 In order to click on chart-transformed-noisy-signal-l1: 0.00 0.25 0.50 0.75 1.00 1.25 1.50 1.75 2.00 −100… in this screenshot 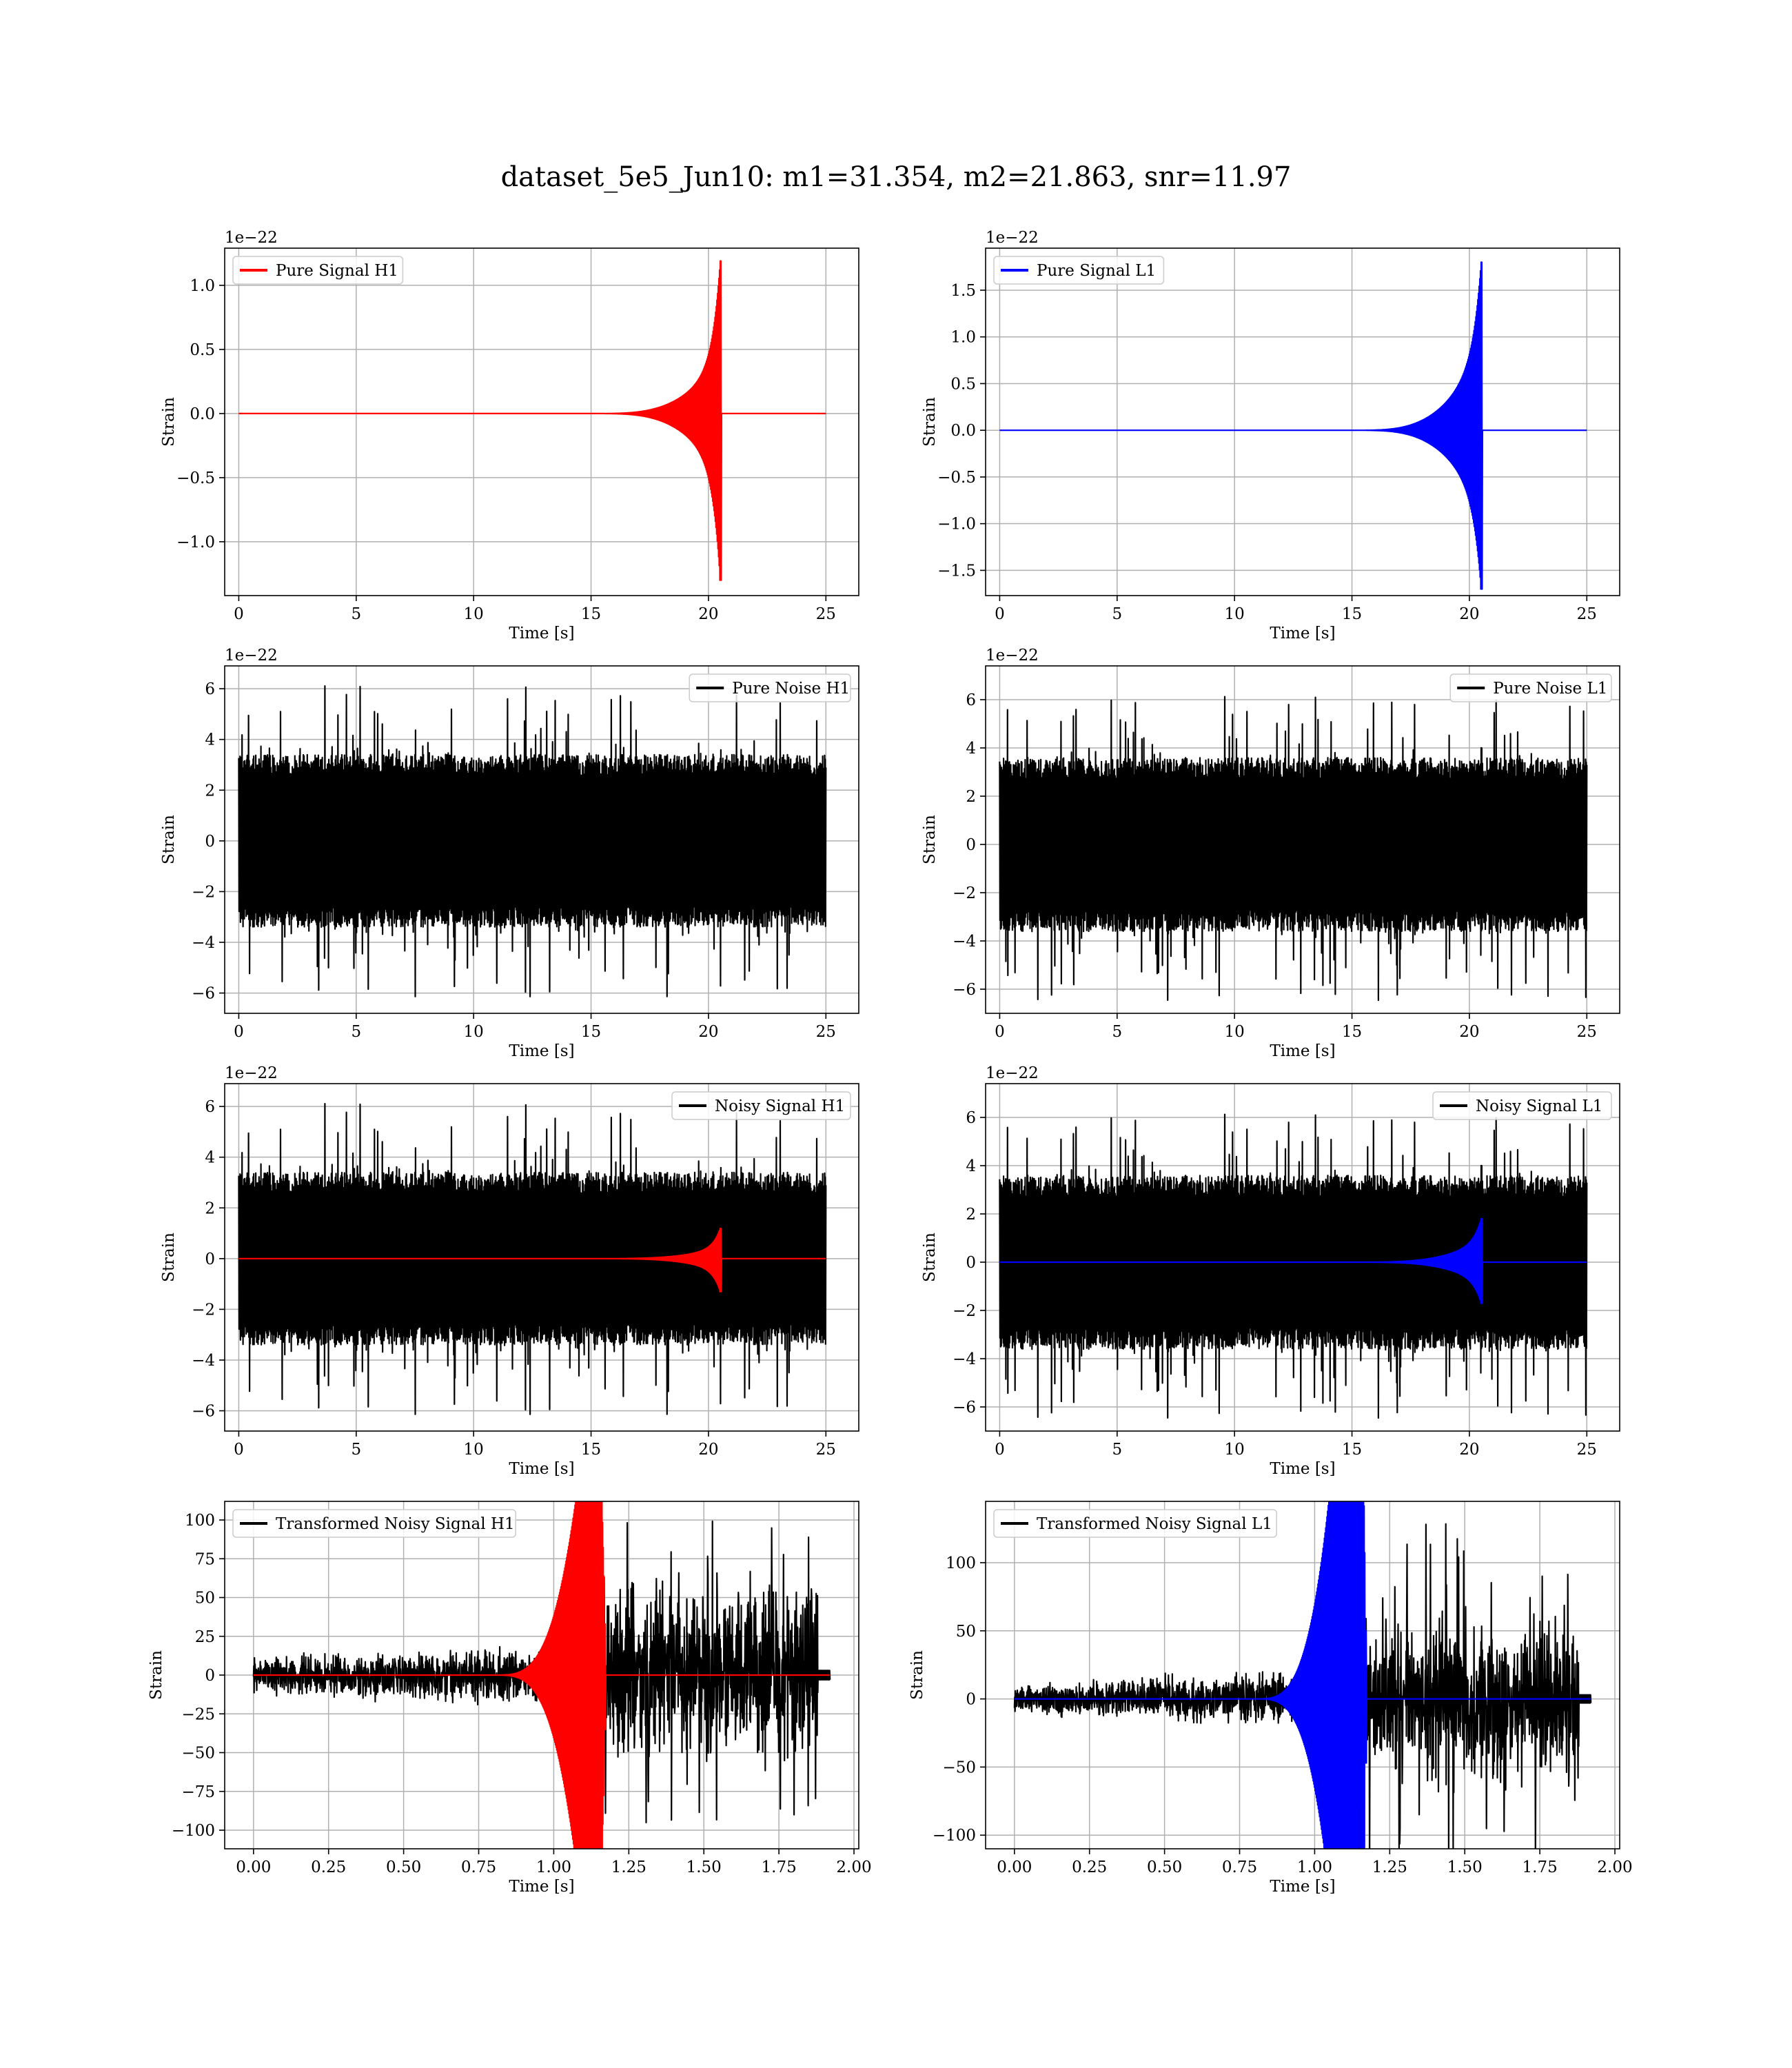, I will do `click(1270, 1698)`.